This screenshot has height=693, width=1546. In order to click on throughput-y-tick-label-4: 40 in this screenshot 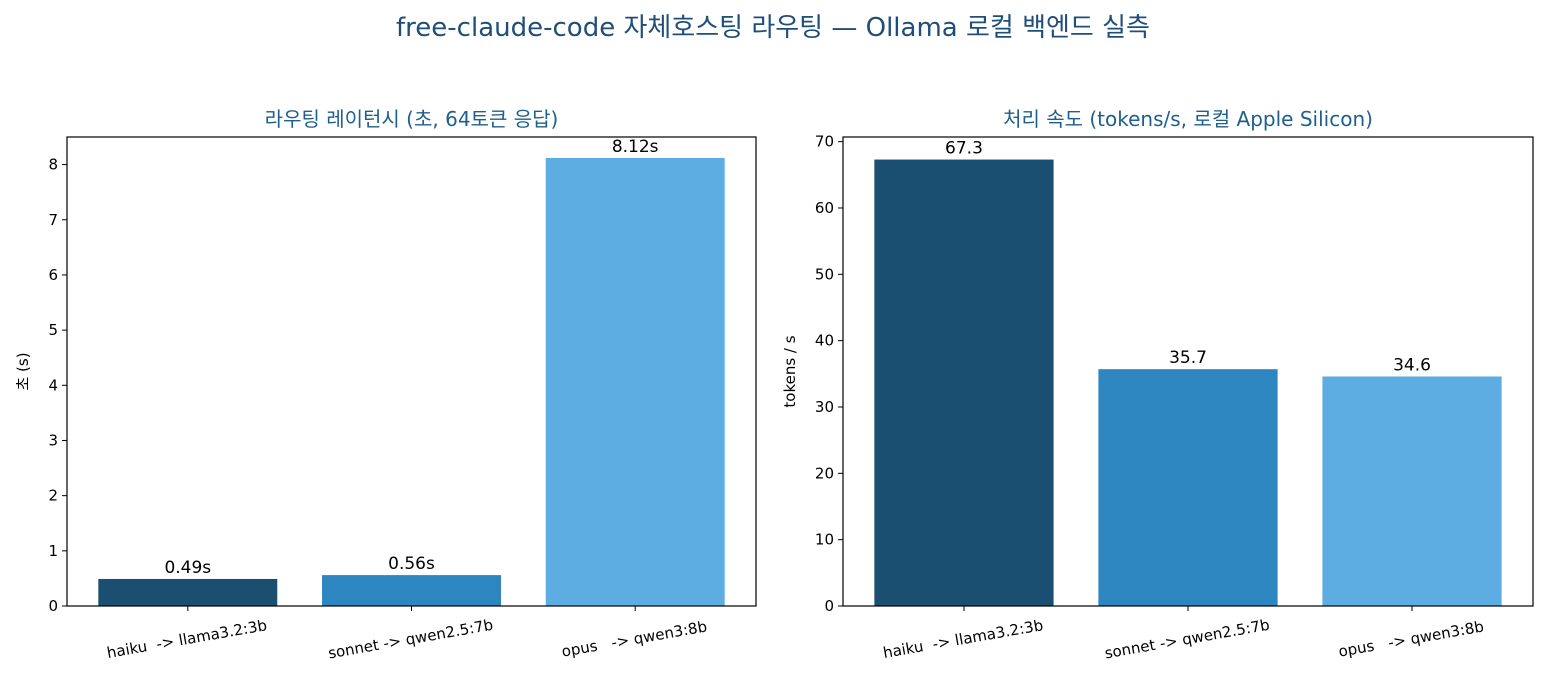, I will do `click(824, 341)`.